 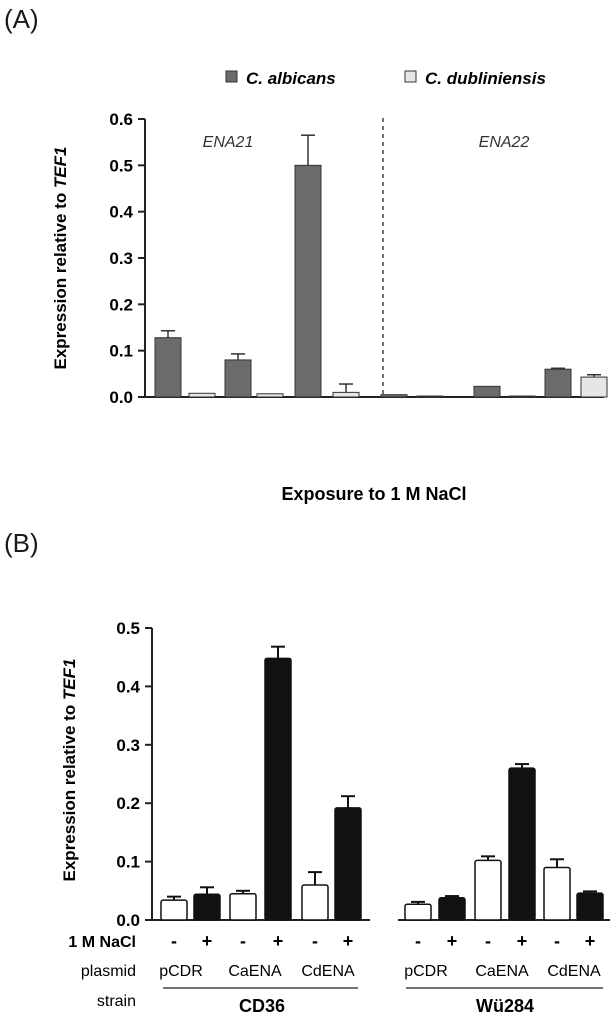 I want to click on plasmid-label-cd36-cdena: CdENA, so click(x=328, y=971).